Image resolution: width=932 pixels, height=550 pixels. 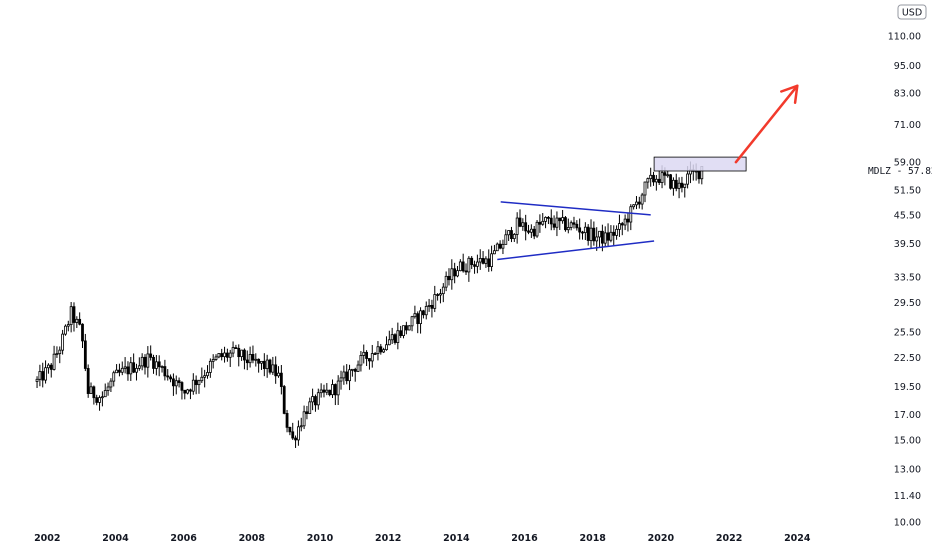 I want to click on y-tick-label: 29.50, so click(x=907, y=303).